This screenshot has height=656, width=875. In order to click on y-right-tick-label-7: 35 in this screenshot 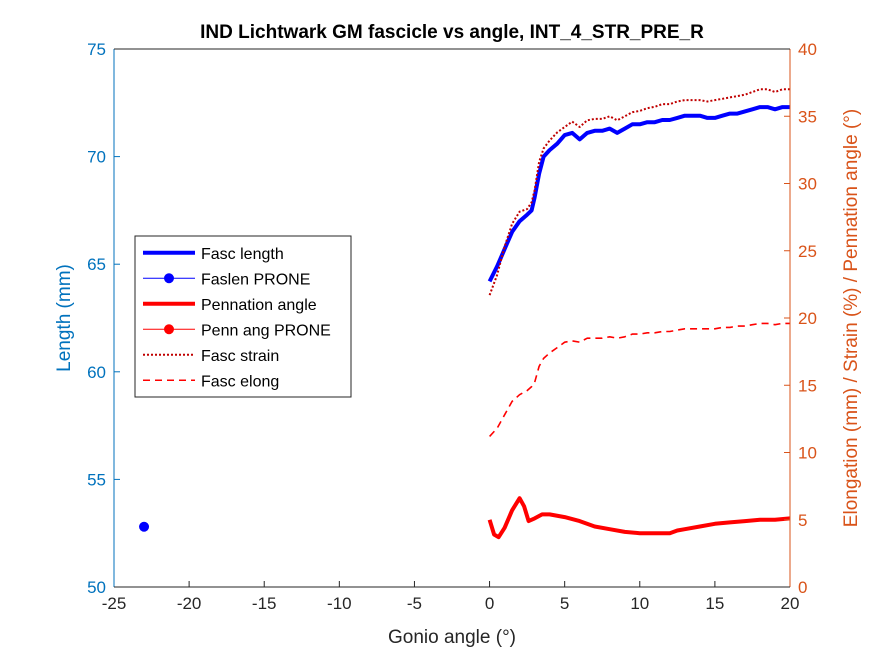, I will do `click(807, 116)`.